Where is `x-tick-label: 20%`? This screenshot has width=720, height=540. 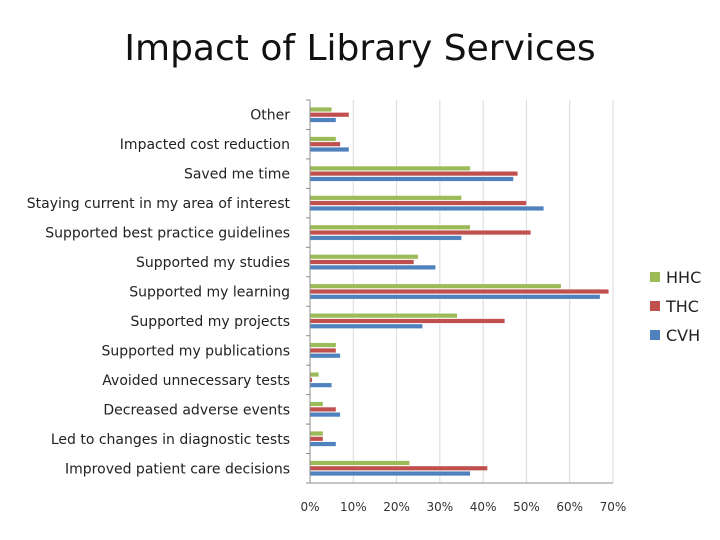 x-tick-label: 20% is located at coordinates (396, 507).